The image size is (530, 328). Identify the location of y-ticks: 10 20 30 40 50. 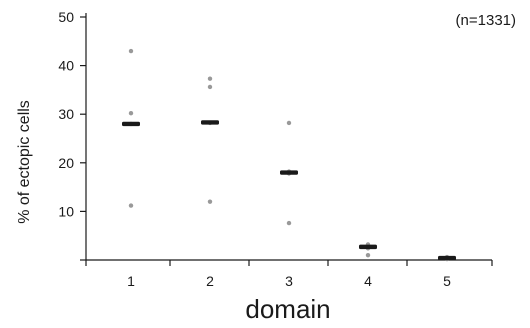
(72, 135).